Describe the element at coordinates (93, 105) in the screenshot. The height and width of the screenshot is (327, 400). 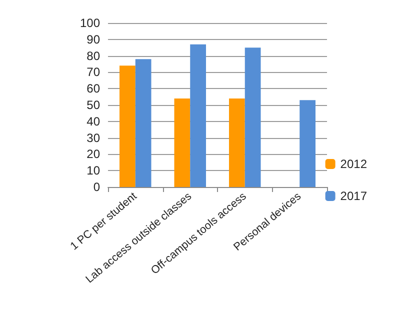
I see `y-tick-label: 50` at that location.